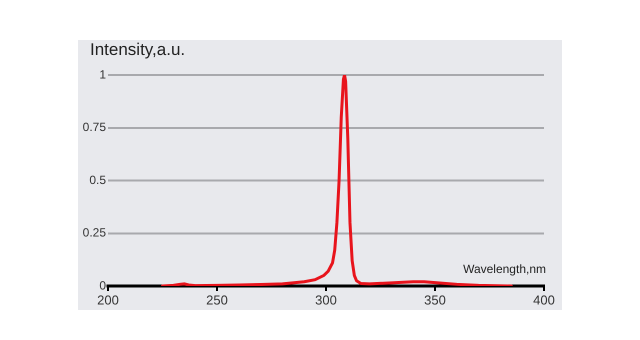 The image size is (640, 340). What do you see at coordinates (102, 74) in the screenshot?
I see `y-tick-label: 1` at bounding box center [102, 74].